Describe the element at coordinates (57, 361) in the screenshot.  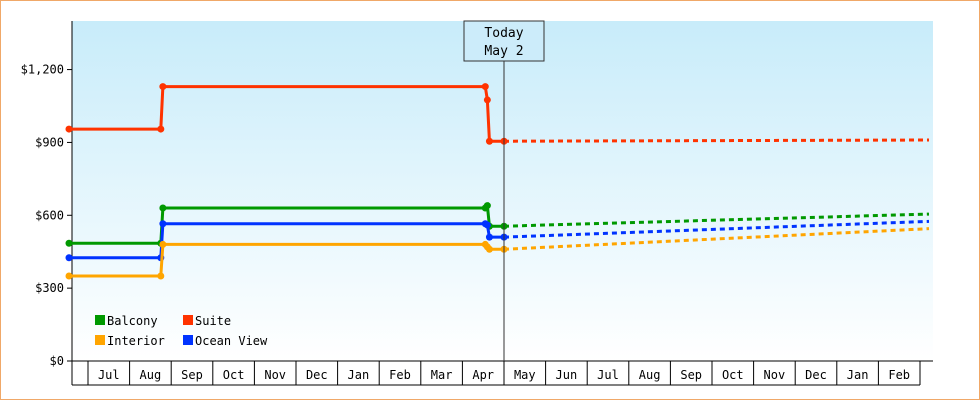
I see `y-tick-label: $0` at that location.